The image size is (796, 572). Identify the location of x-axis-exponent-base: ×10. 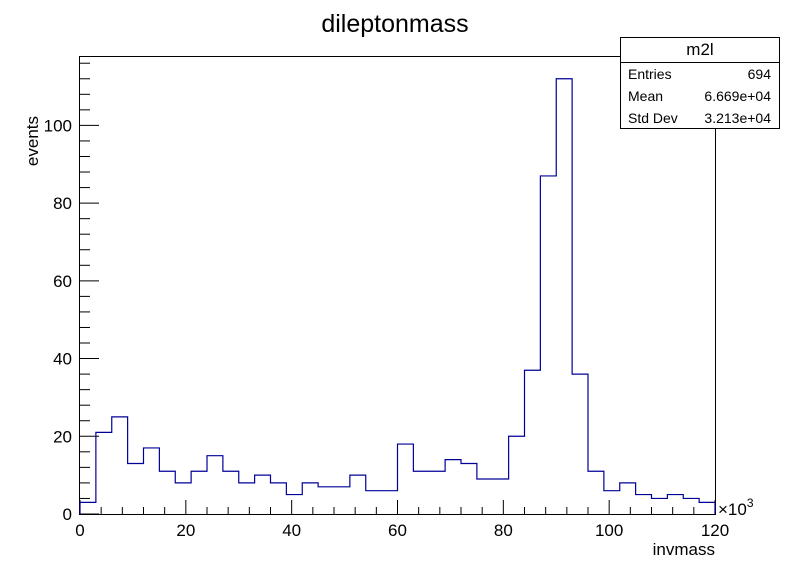
(732, 509).